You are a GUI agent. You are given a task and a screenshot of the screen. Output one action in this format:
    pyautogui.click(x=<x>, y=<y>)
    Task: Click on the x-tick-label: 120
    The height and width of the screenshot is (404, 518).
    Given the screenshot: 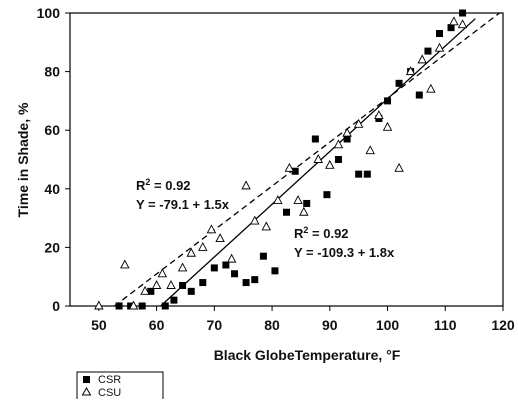 What is the action you would take?
    pyautogui.click(x=503, y=325)
    